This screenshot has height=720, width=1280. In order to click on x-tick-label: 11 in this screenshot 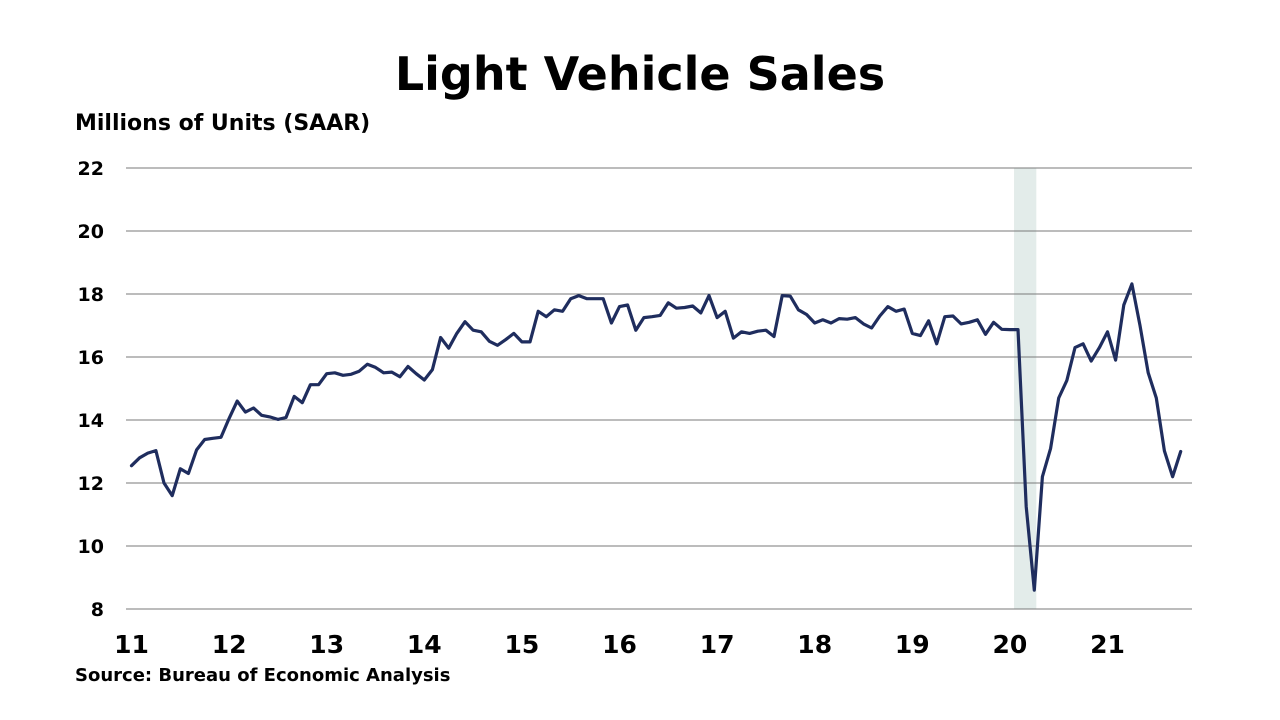, I will do `click(131, 644)`.